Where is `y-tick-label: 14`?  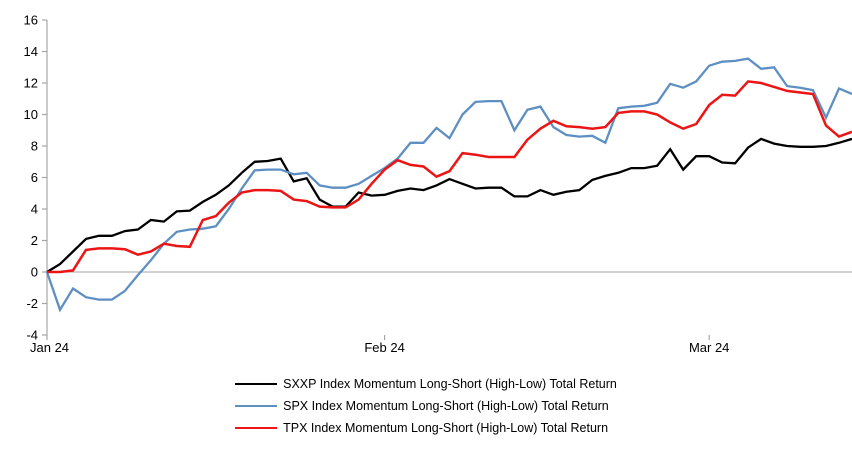 y-tick-label: 14 is located at coordinates (31, 51).